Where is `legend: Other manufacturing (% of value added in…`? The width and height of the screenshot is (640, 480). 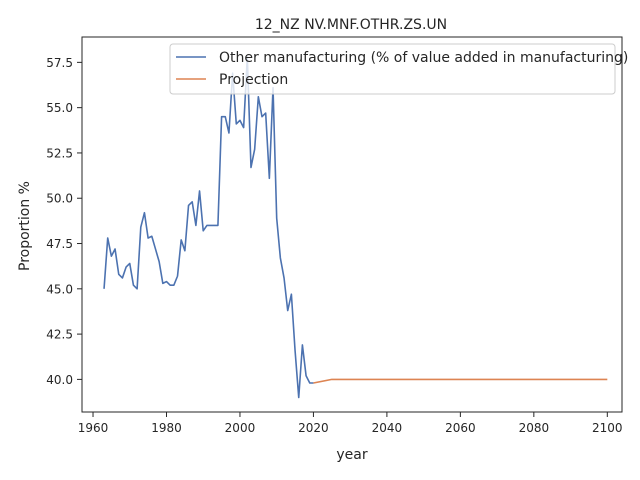
legend: Other manufacturing (% of value added in… is located at coordinates (398, 69).